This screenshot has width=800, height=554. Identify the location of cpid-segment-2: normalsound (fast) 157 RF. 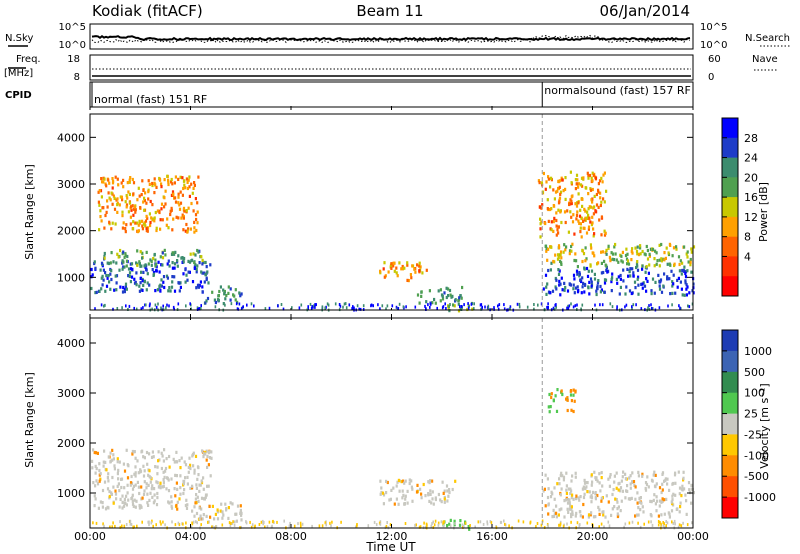
(617, 90).